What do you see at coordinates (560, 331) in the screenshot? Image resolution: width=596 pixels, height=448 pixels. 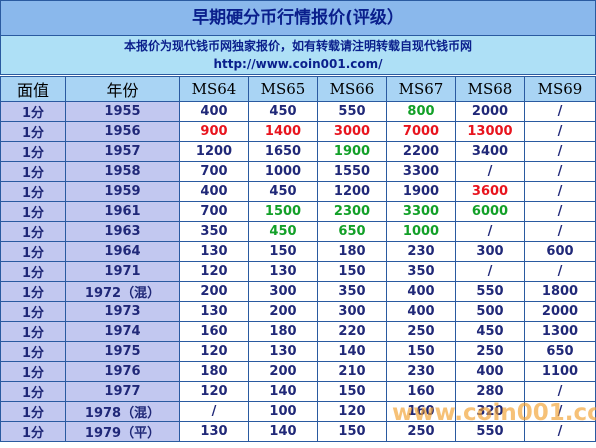 I see `price-cell: 1300` at bounding box center [560, 331].